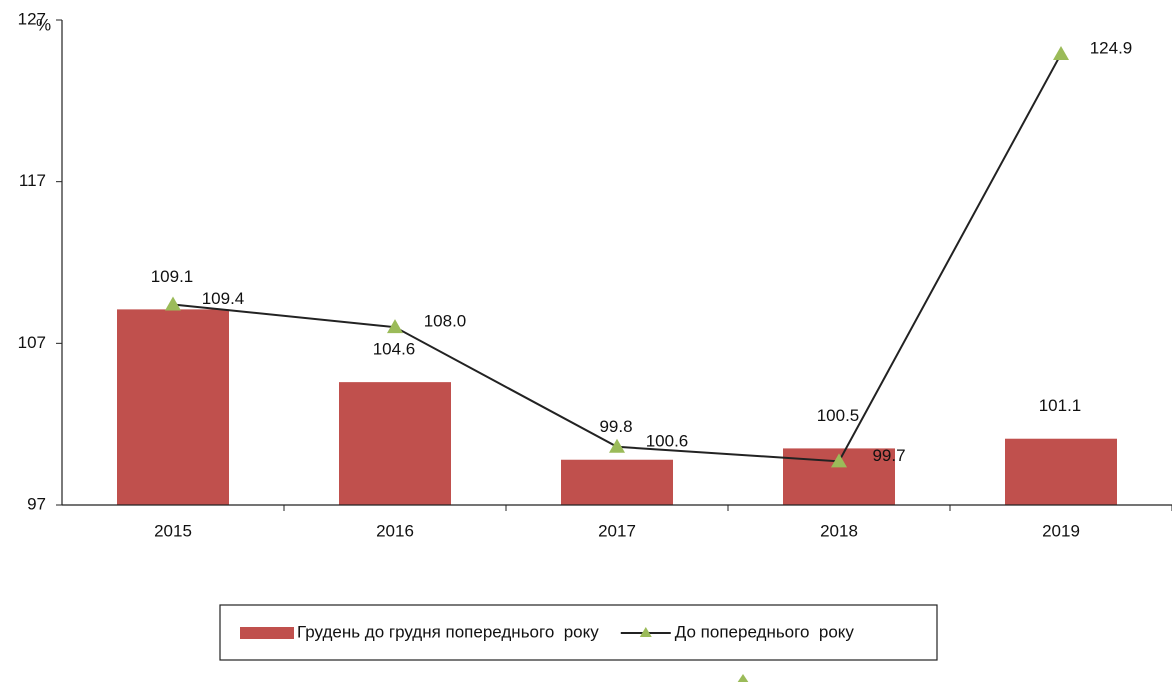 The height and width of the screenshot is (682, 1172). I want to click on bar-value-label: 109.1, so click(172, 276).